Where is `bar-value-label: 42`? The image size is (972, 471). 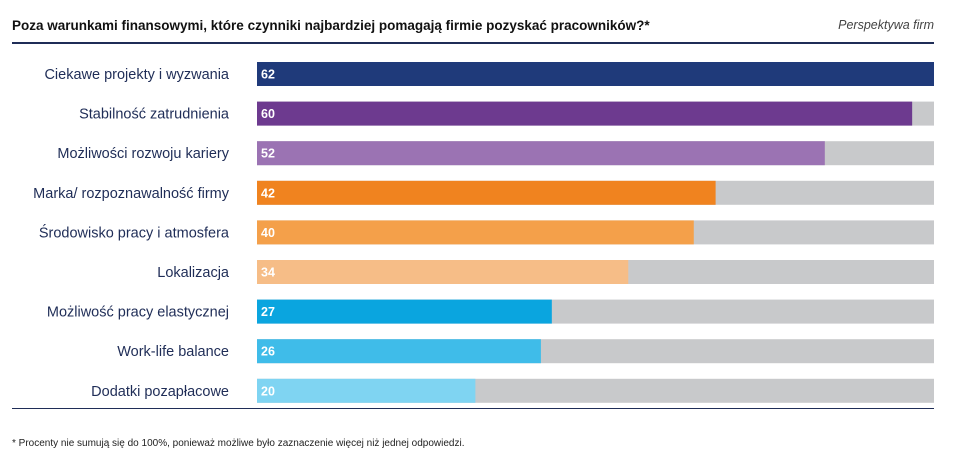
bar-value-label: 42 is located at coordinates (268, 193).